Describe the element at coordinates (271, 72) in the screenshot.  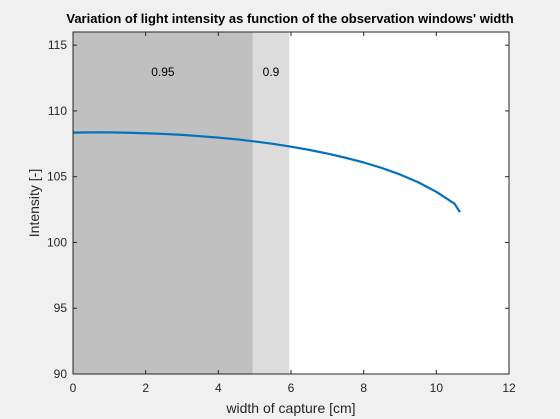
I see `region-label-1: 0.9` at that location.